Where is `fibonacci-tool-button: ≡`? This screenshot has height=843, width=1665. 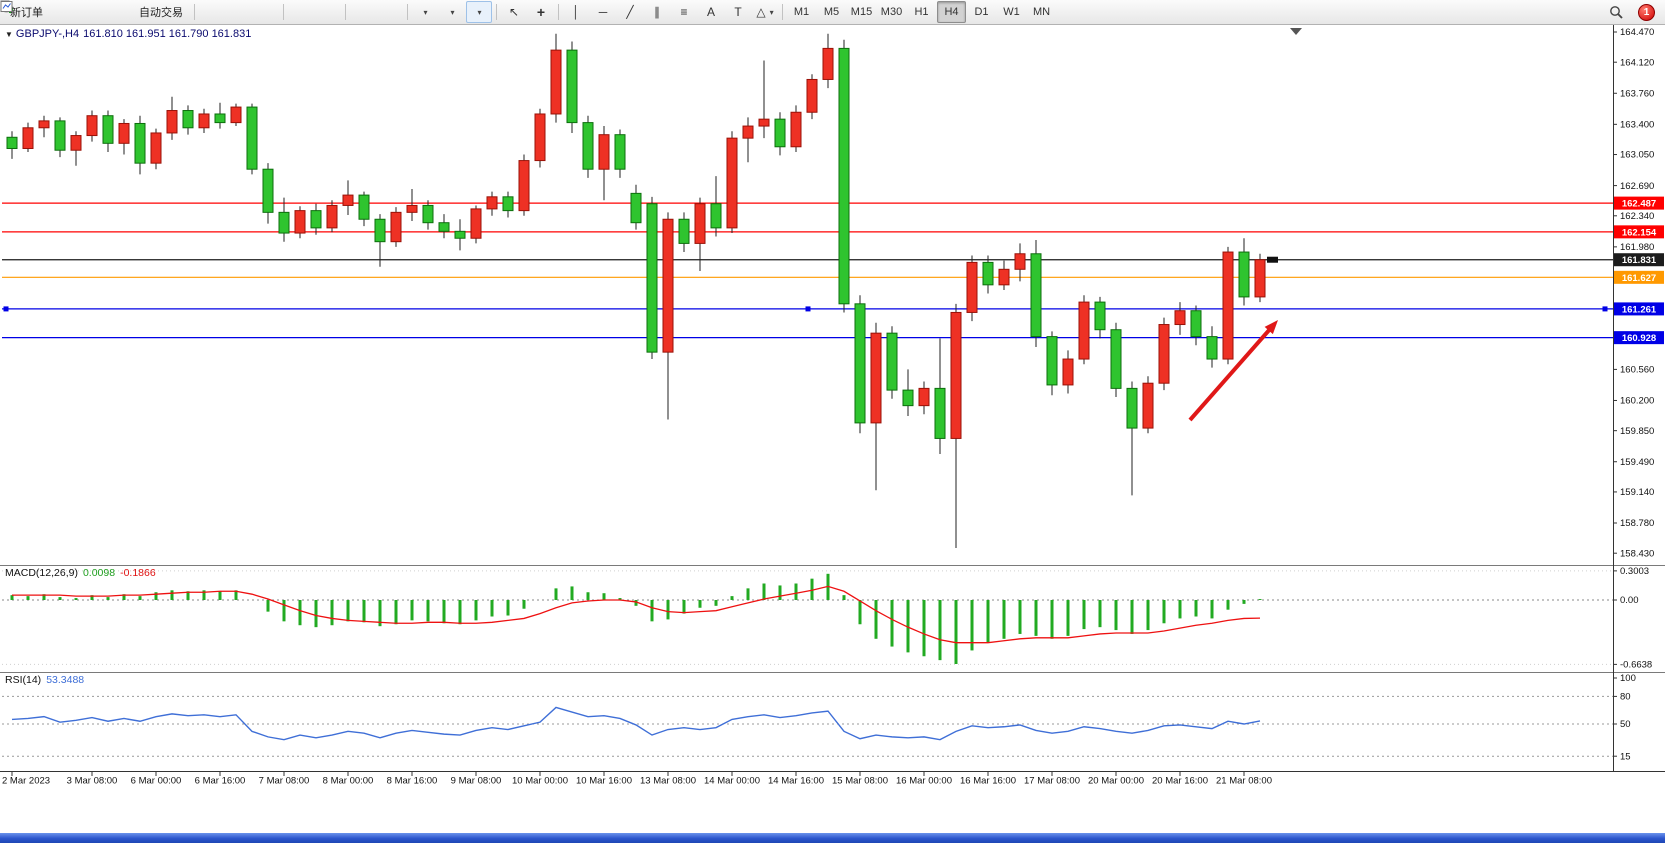
fibonacci-tool-button: ≡ is located at coordinates (684, 12).